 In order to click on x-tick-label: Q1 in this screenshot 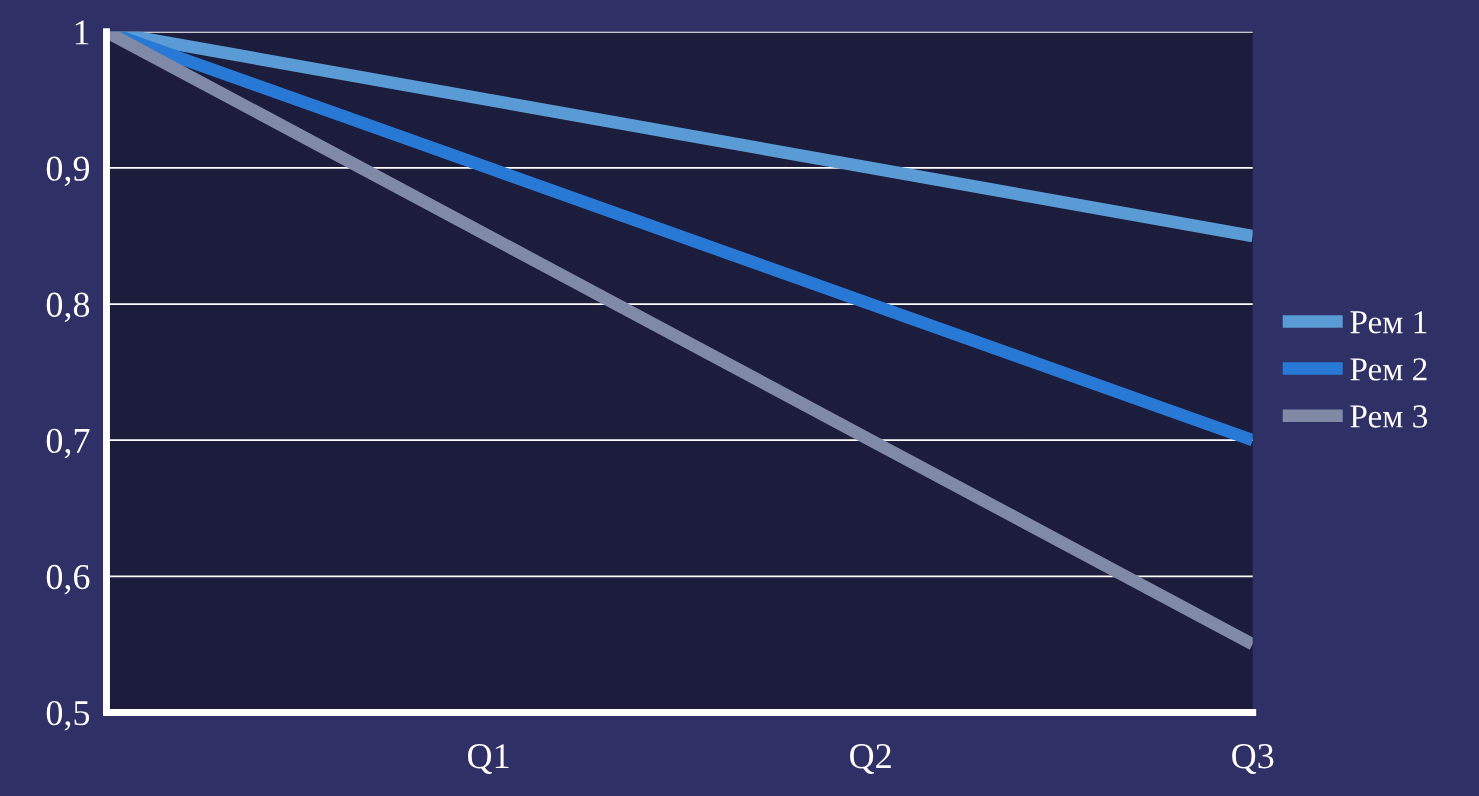, I will do `click(488, 759)`.